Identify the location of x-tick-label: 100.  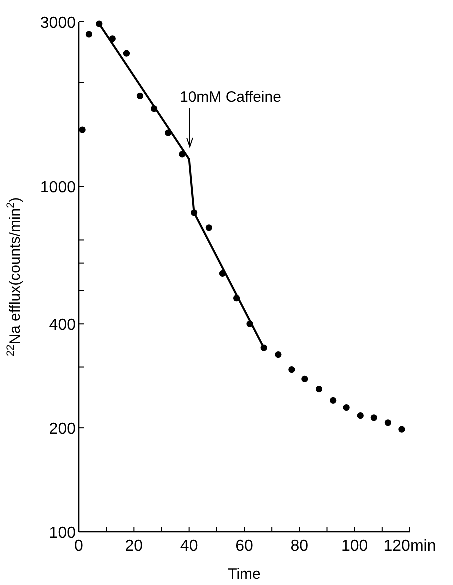
(354, 546).